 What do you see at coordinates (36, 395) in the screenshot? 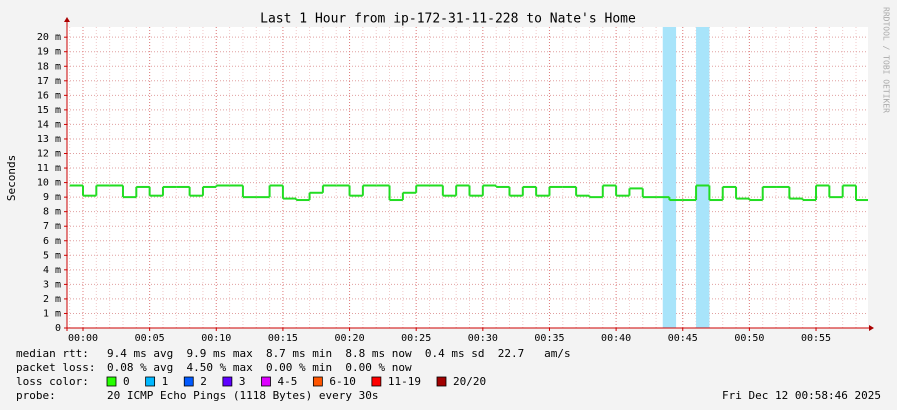
I see `legend-label: probe:` at bounding box center [36, 395].